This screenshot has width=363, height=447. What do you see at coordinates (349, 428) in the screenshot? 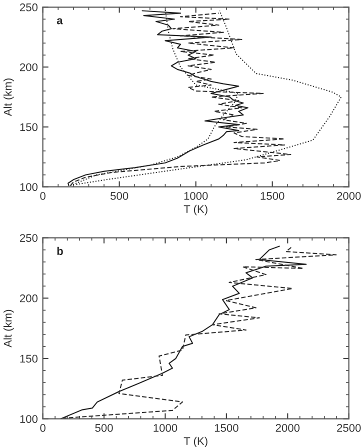
I see `x-tick-label: 2500` at bounding box center [349, 428].